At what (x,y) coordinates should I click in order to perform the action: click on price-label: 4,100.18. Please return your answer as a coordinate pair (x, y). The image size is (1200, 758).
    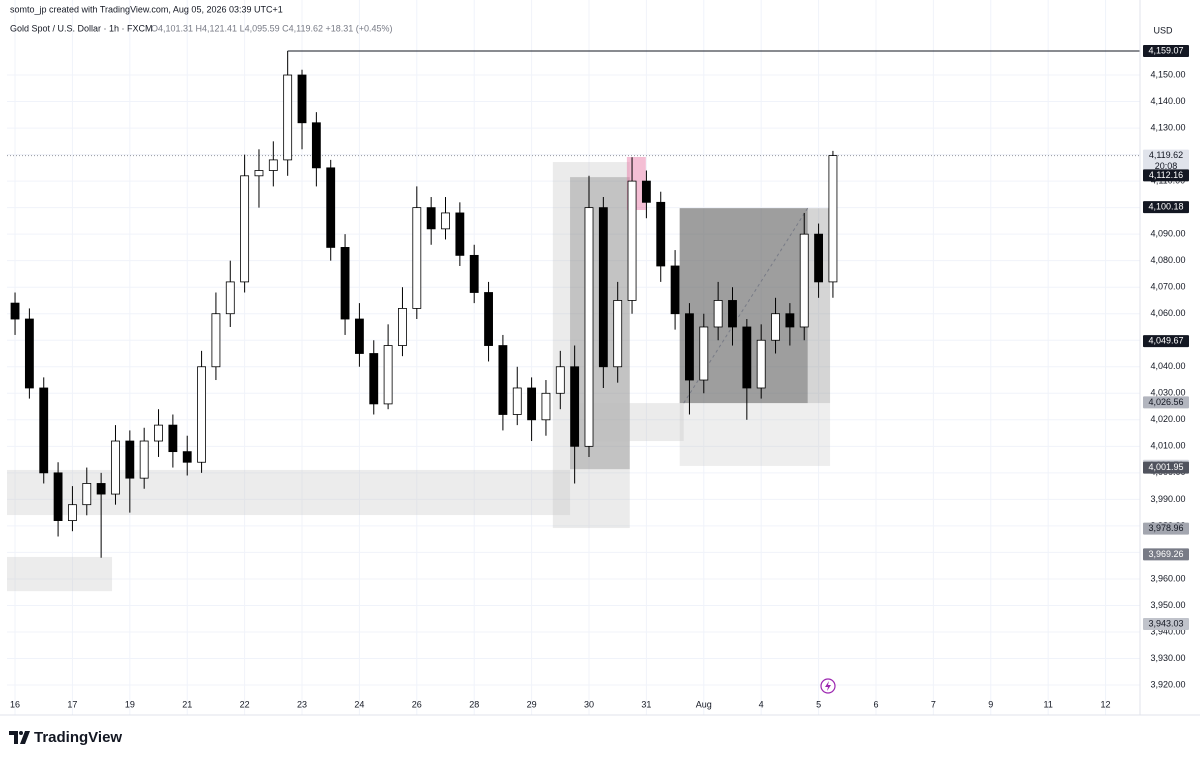
    Looking at the image, I should click on (1165, 207).